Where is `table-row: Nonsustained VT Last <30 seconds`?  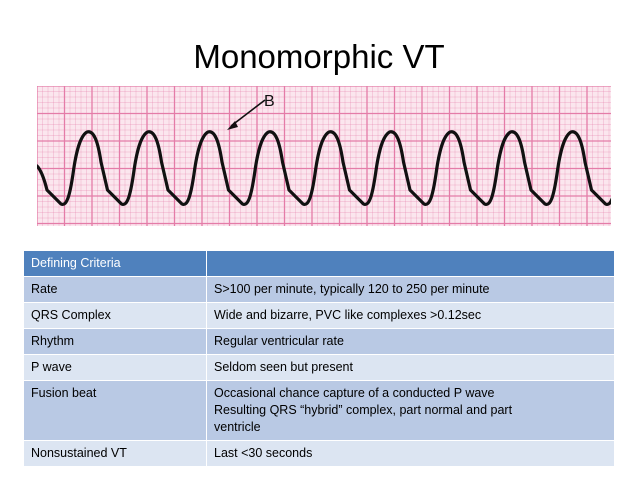 table-row: Nonsustained VT Last <30 seconds is located at coordinates (319, 453).